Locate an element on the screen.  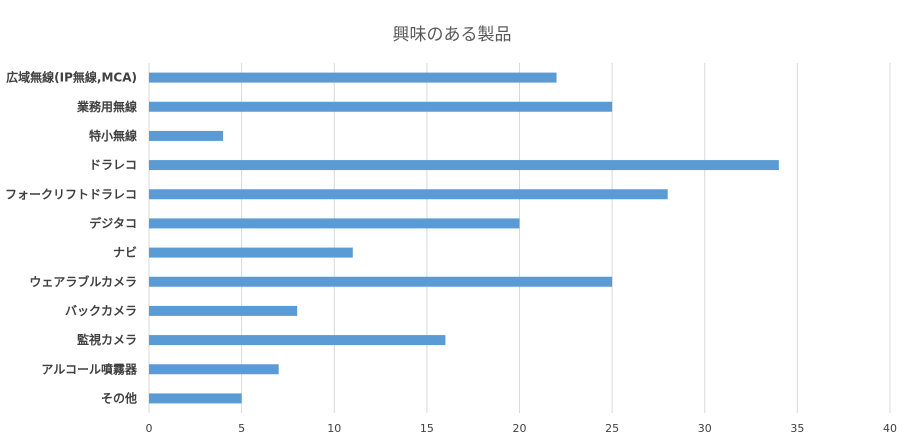
category-label-7: ナビ is located at coordinates (125, 252).